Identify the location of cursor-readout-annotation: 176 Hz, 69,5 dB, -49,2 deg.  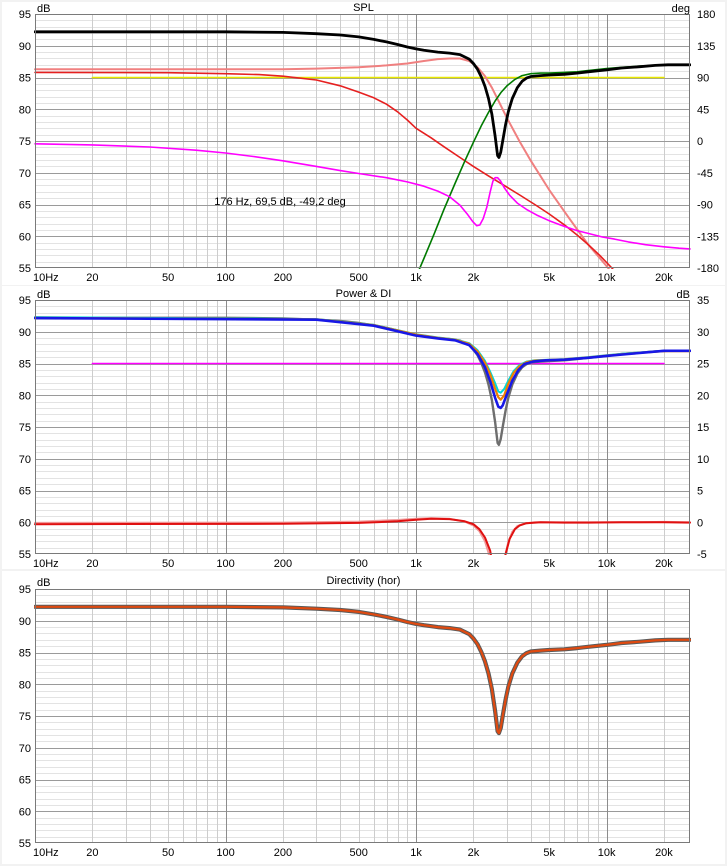
(280, 202).